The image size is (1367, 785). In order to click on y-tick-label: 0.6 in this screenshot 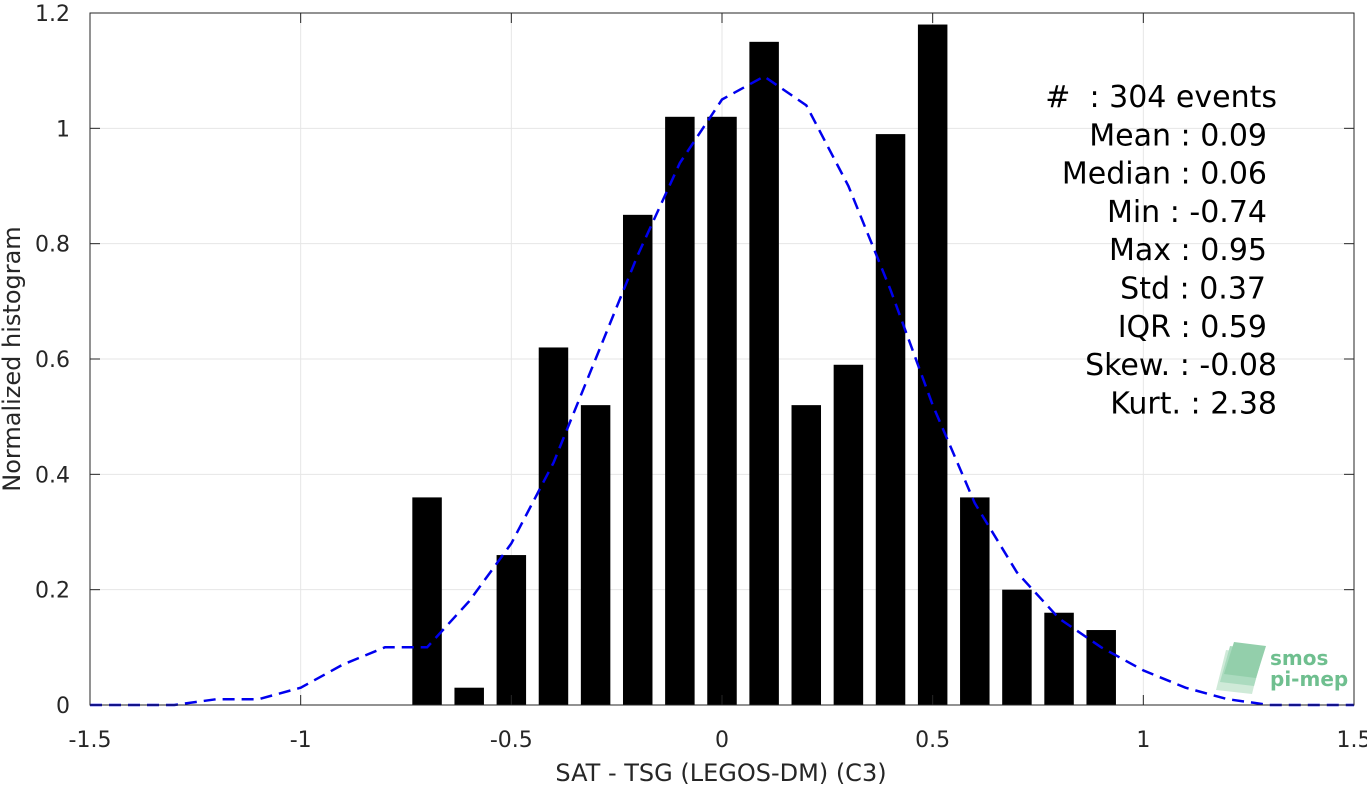, I will do `click(52, 360)`.